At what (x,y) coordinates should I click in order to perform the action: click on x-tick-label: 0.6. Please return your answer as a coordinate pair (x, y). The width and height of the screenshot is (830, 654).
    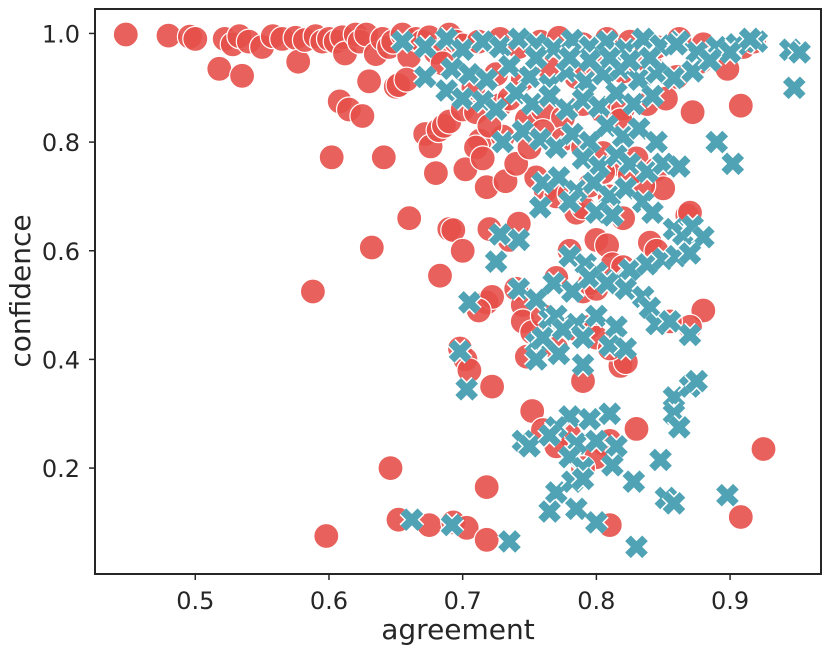
    Looking at the image, I should click on (329, 601).